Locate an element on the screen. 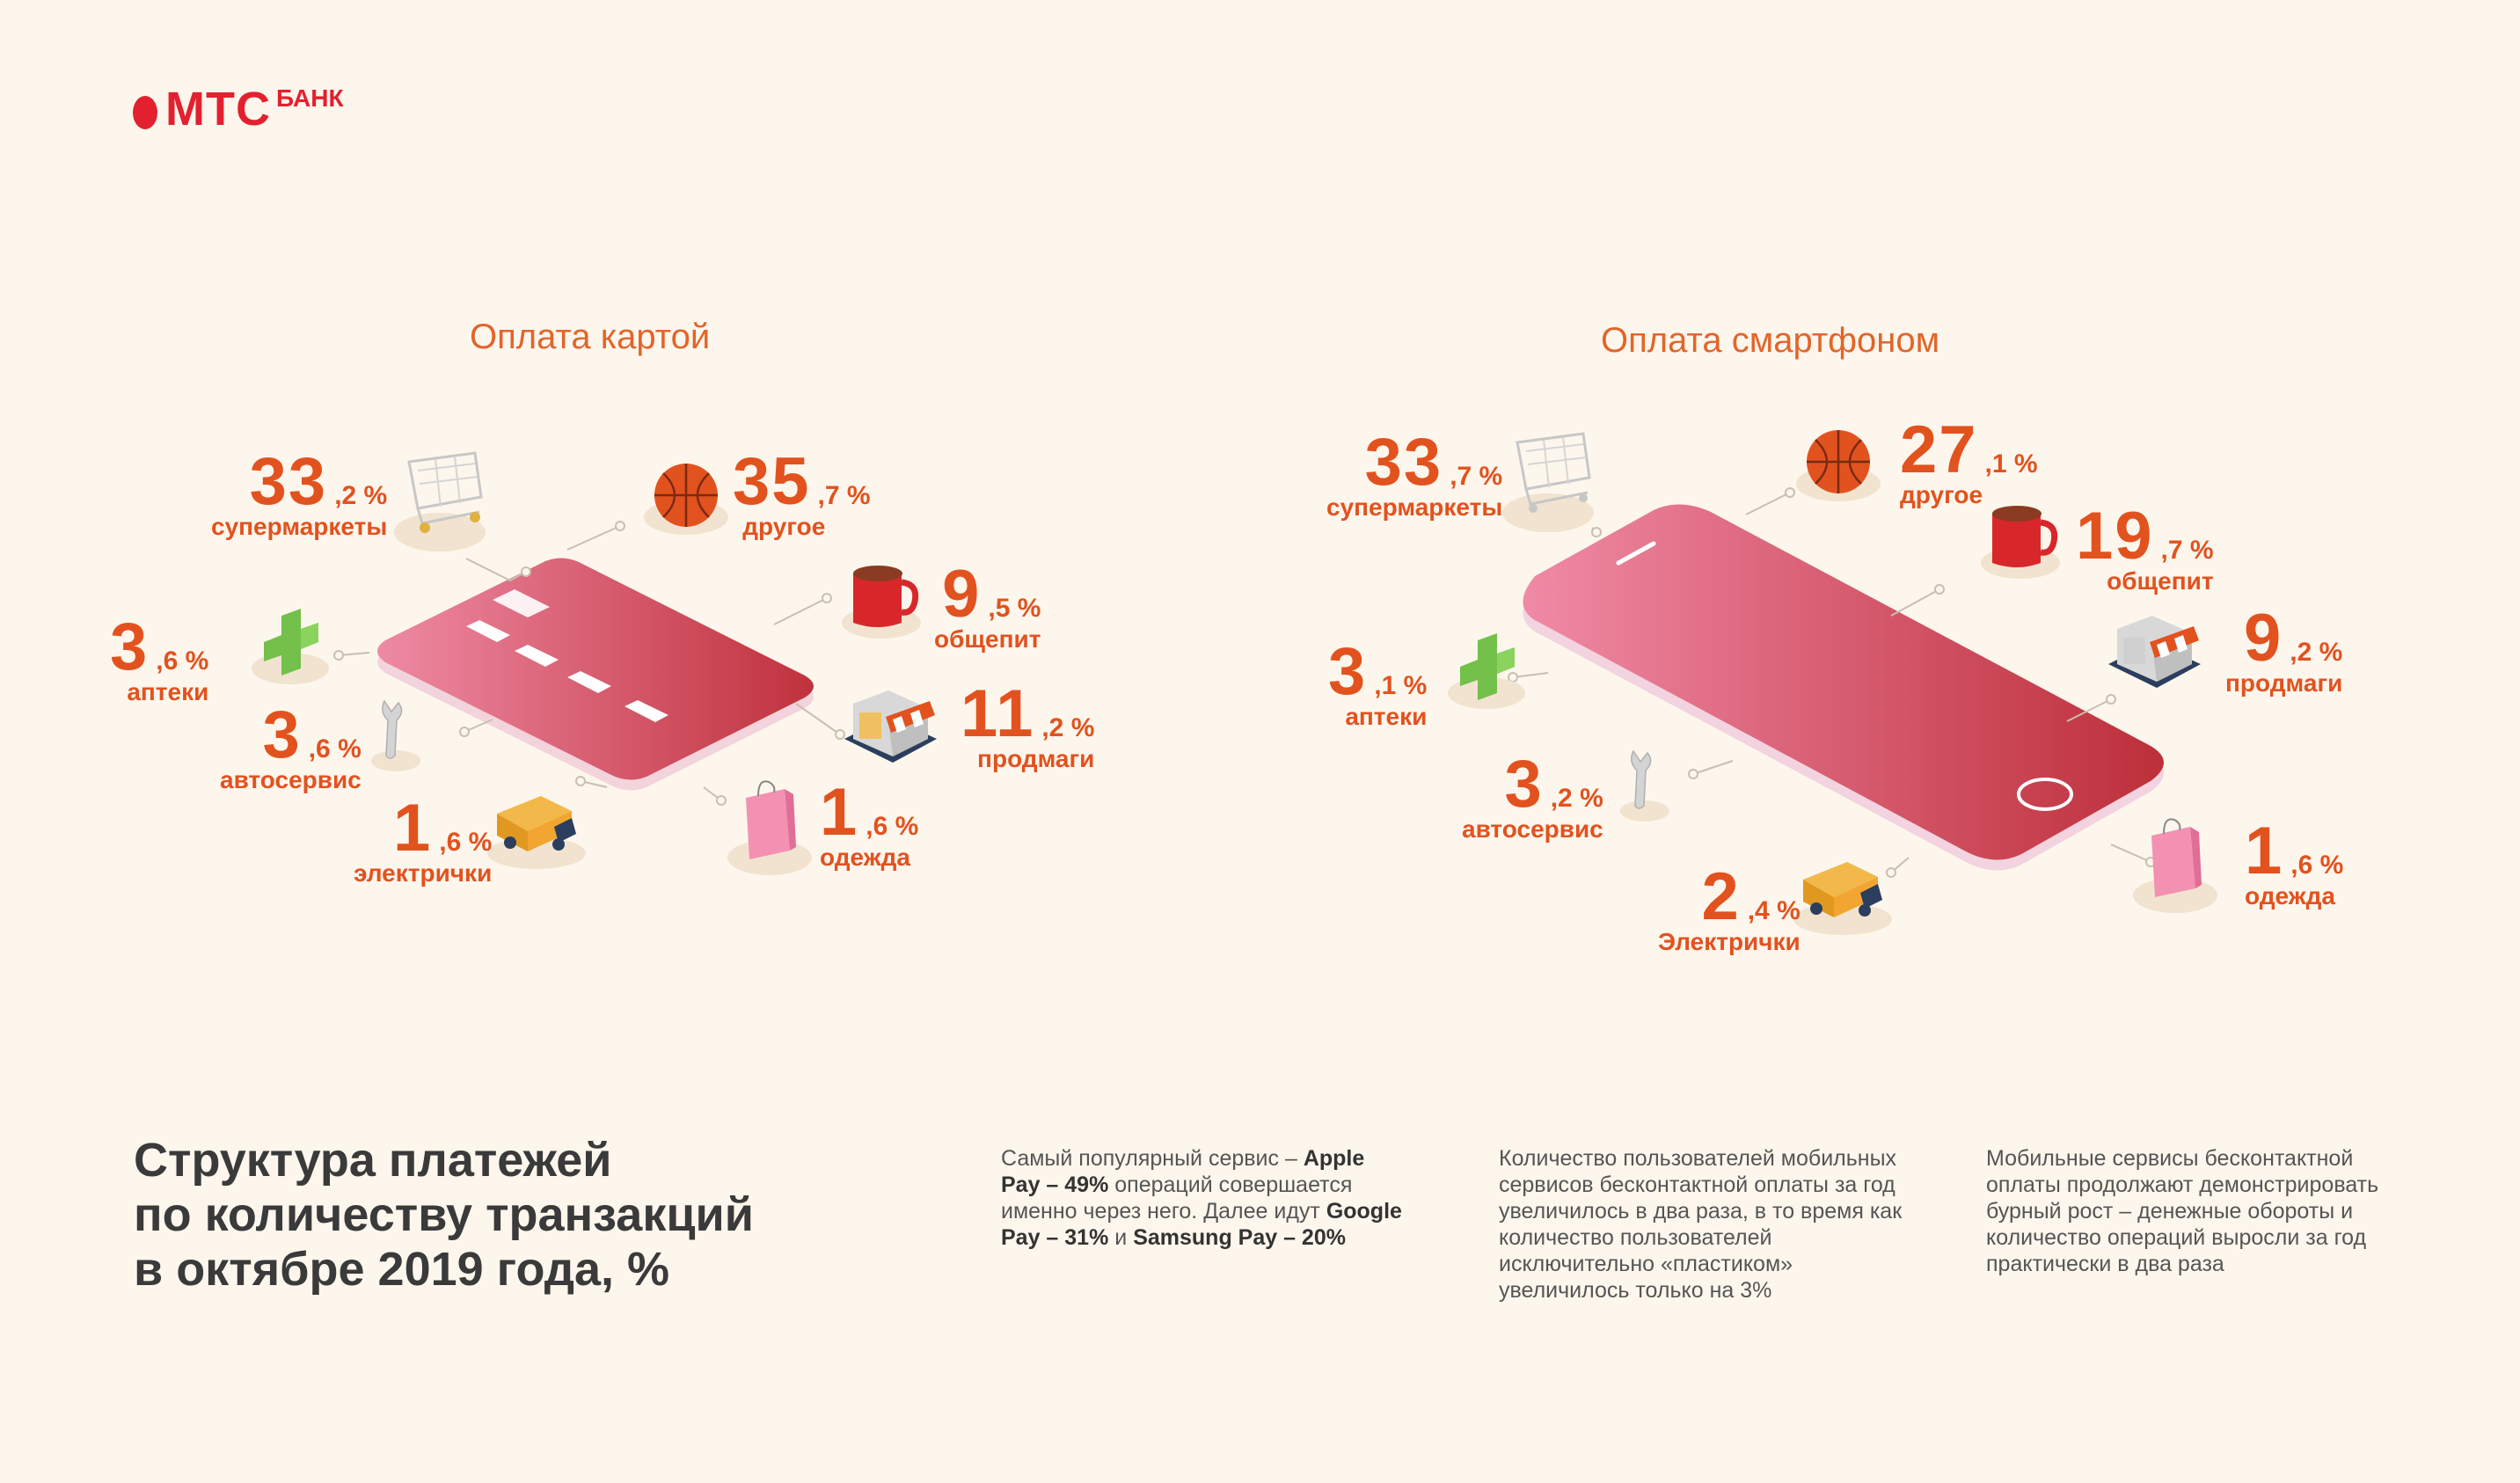 The height and width of the screenshot is (1483, 2520). value-label-phone-clothes: 1,6 % одежда is located at coordinates (2294, 862).